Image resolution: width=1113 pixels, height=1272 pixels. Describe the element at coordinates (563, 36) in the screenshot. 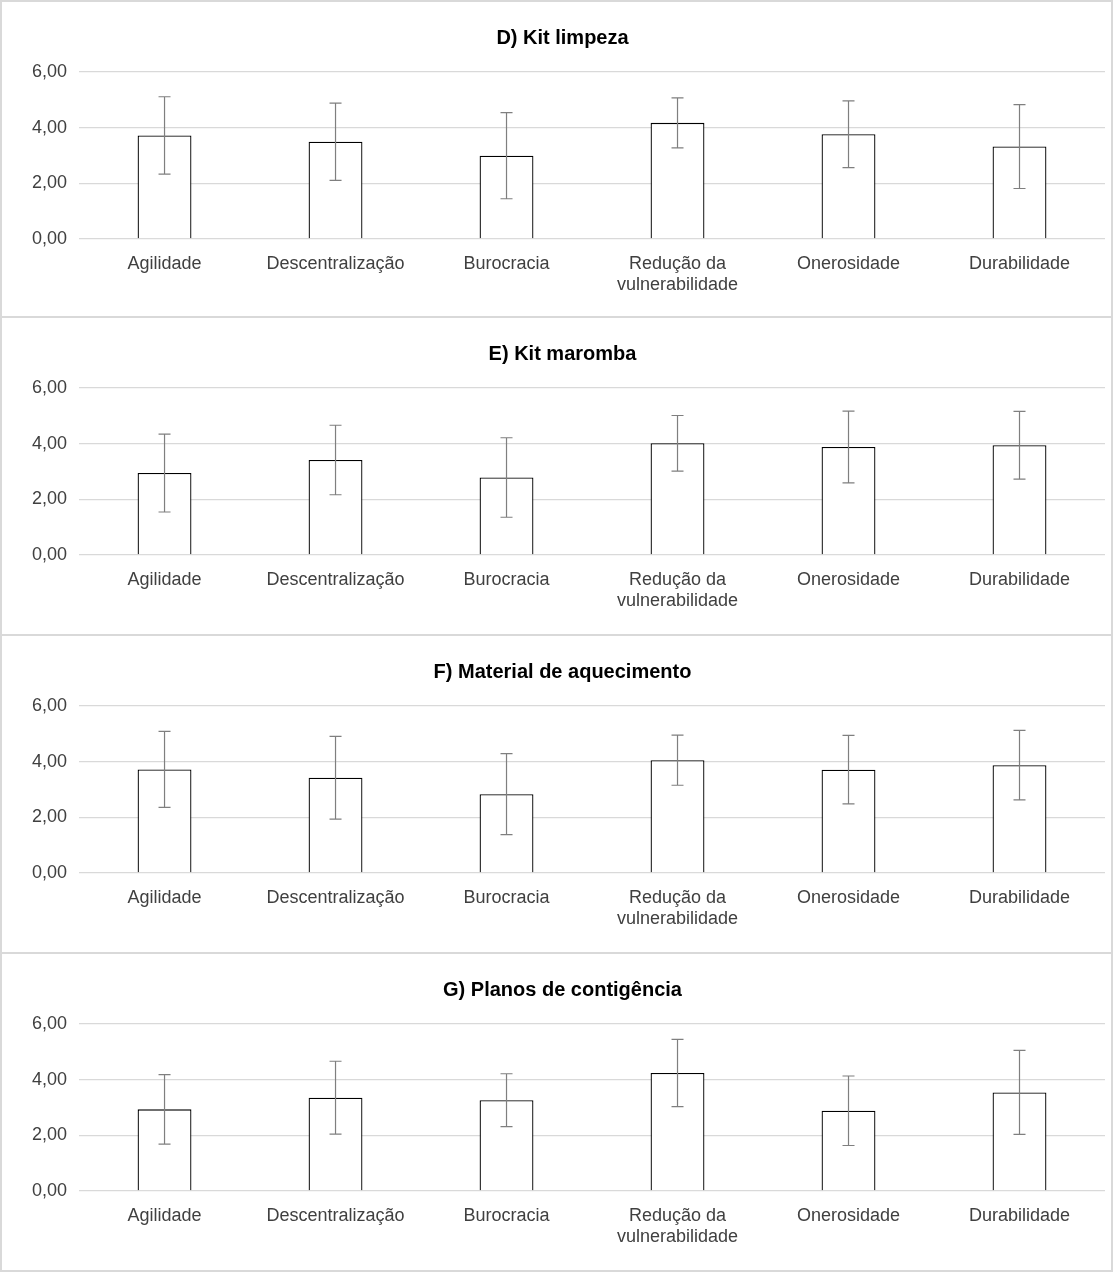

I see `chart-title: D) Kit limpeza` at that location.